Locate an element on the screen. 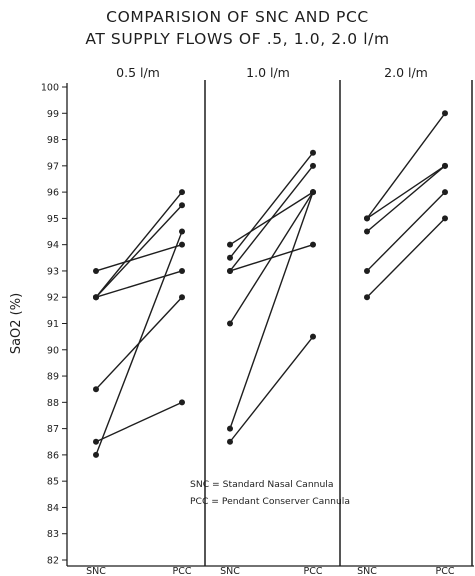  panel-flow-label: 1.0 l/m is located at coordinates (268, 72).